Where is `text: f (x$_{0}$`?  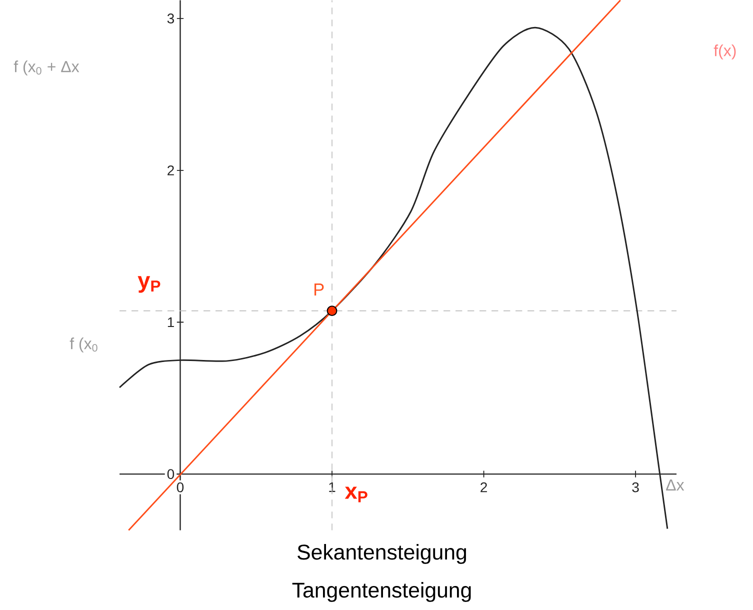 text: f (x$_{0}$ is located at coordinates (84, 345).